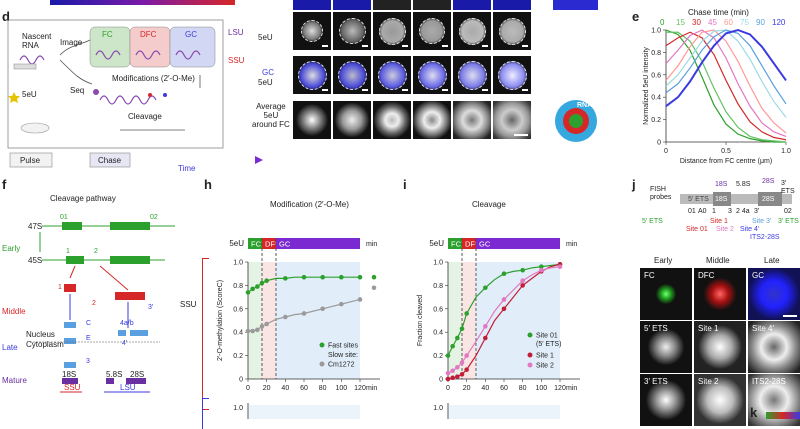 This screenshot has width=800, height=429. I want to click on i-xtick-label: 60, so click(504, 388).